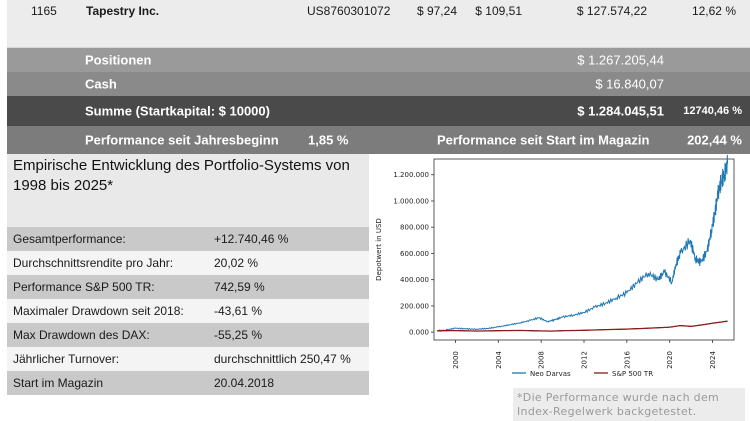 Image resolution: width=750 pixels, height=421 pixels. Describe the element at coordinates (81, 335) in the screenshot. I see `stat-label: Max Drawdown des DAX:` at that location.